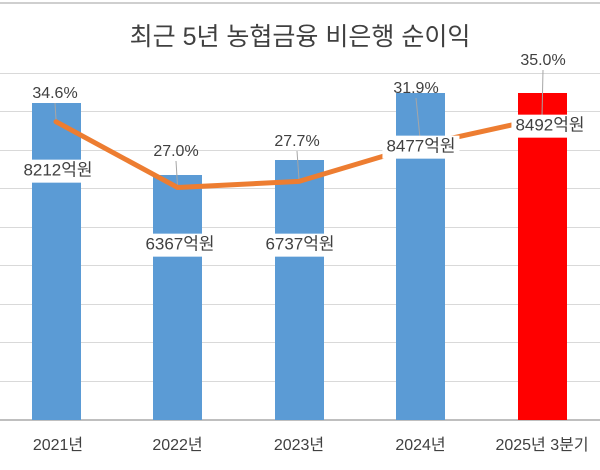 The image size is (600, 470). Describe the element at coordinates (542, 256) in the screenshot. I see `bar-2025년 3분기` at that location.